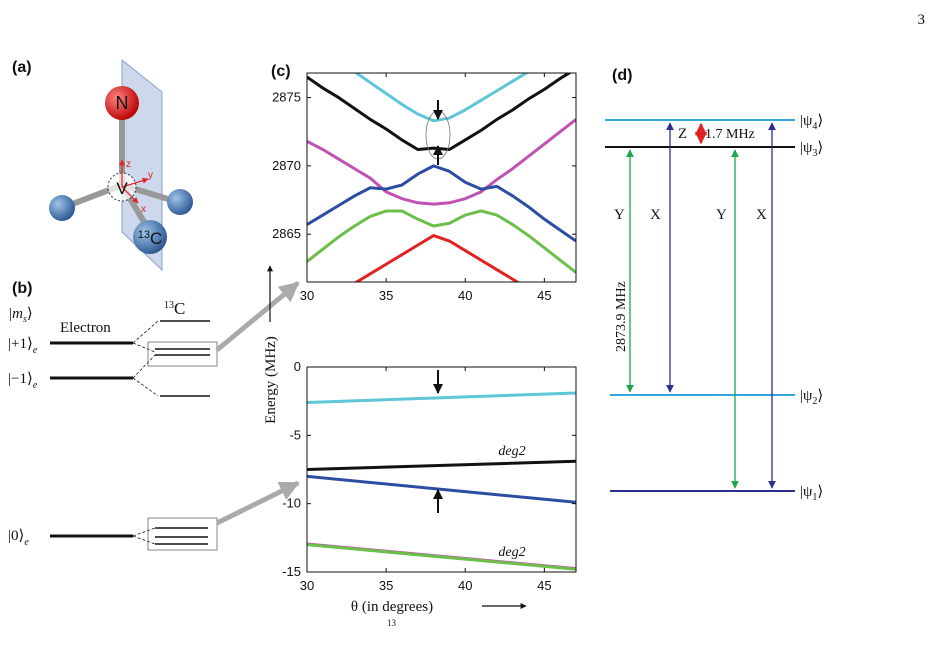 The width and height of the screenshot is (937, 655). Describe the element at coordinates (143, 209) in the screenshot. I see `axis-label: x` at that location.